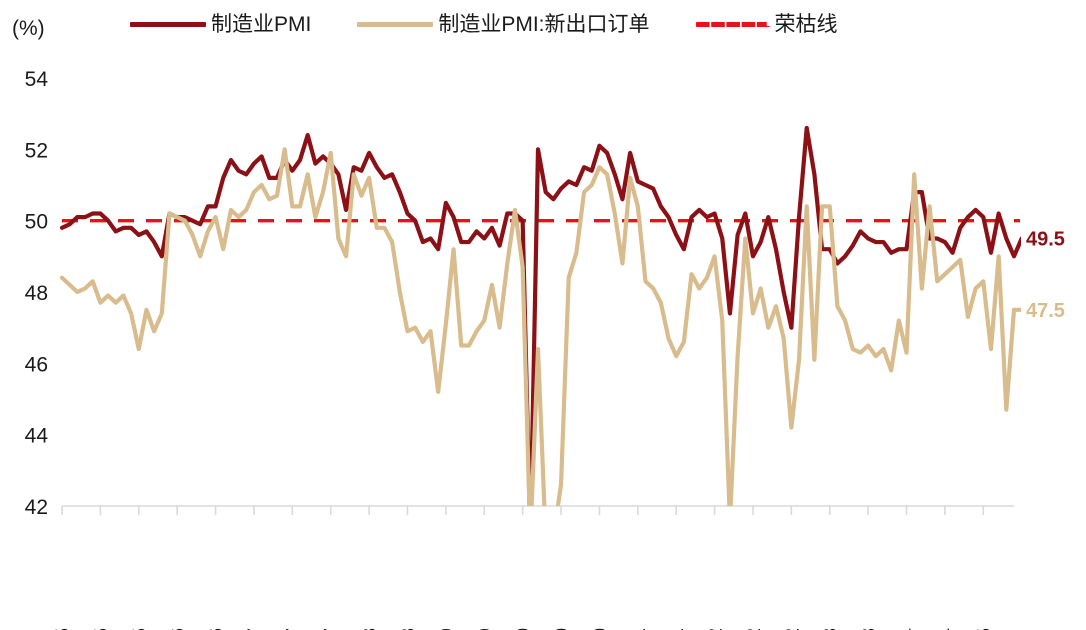  What do you see at coordinates (485, 629) in the screenshot?
I see `x-tick-label-aug-19: Aug-19` at bounding box center [485, 629].